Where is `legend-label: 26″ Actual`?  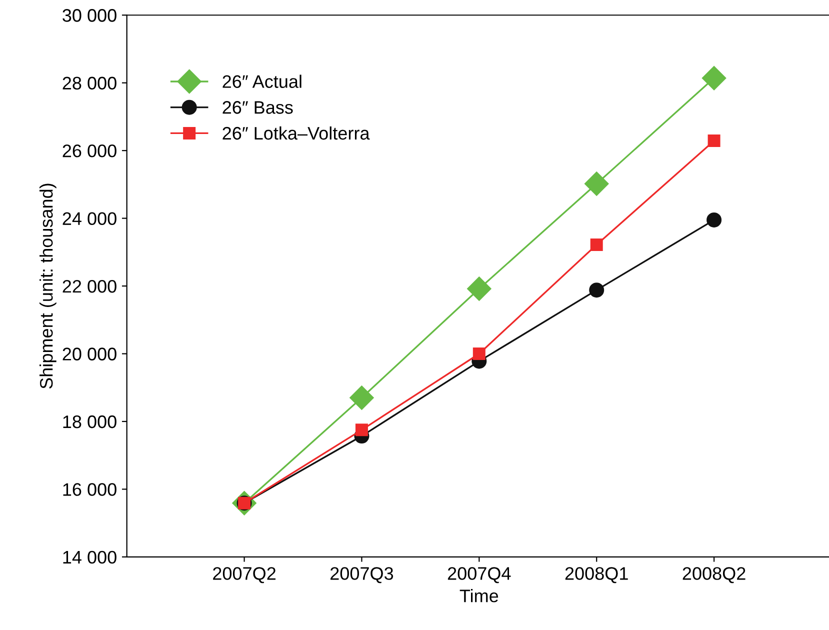 legend-label: 26″ Actual is located at coordinates (262, 81).